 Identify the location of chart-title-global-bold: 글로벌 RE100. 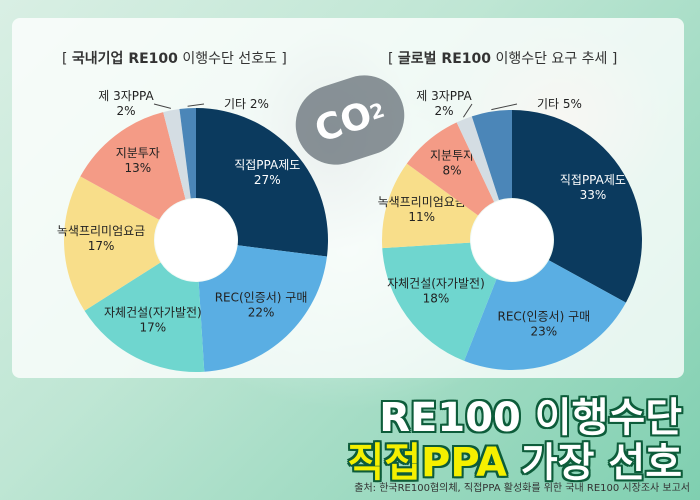
(444, 59).